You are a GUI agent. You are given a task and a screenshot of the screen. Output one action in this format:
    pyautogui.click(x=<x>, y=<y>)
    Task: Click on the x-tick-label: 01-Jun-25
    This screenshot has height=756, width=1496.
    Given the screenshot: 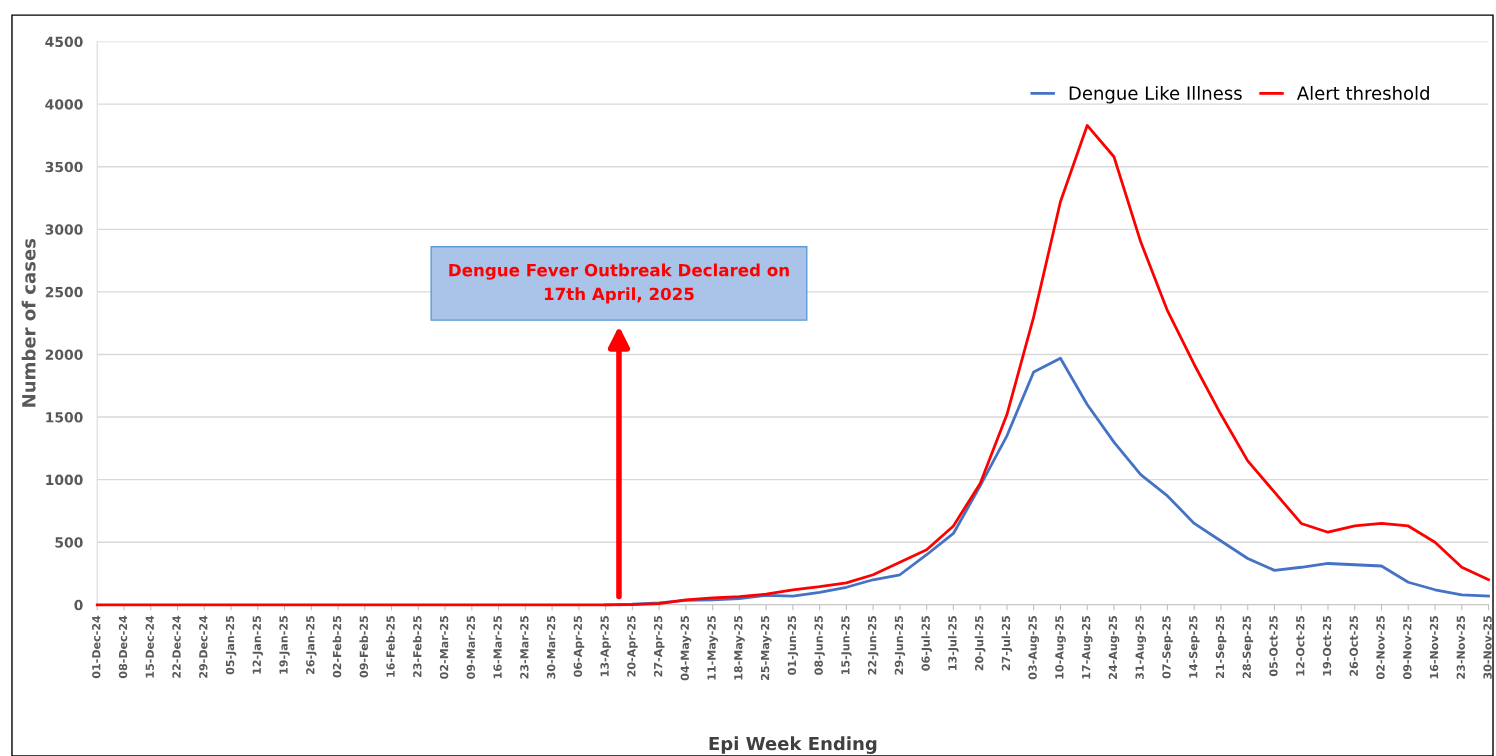 What is the action you would take?
    pyautogui.click(x=793, y=645)
    